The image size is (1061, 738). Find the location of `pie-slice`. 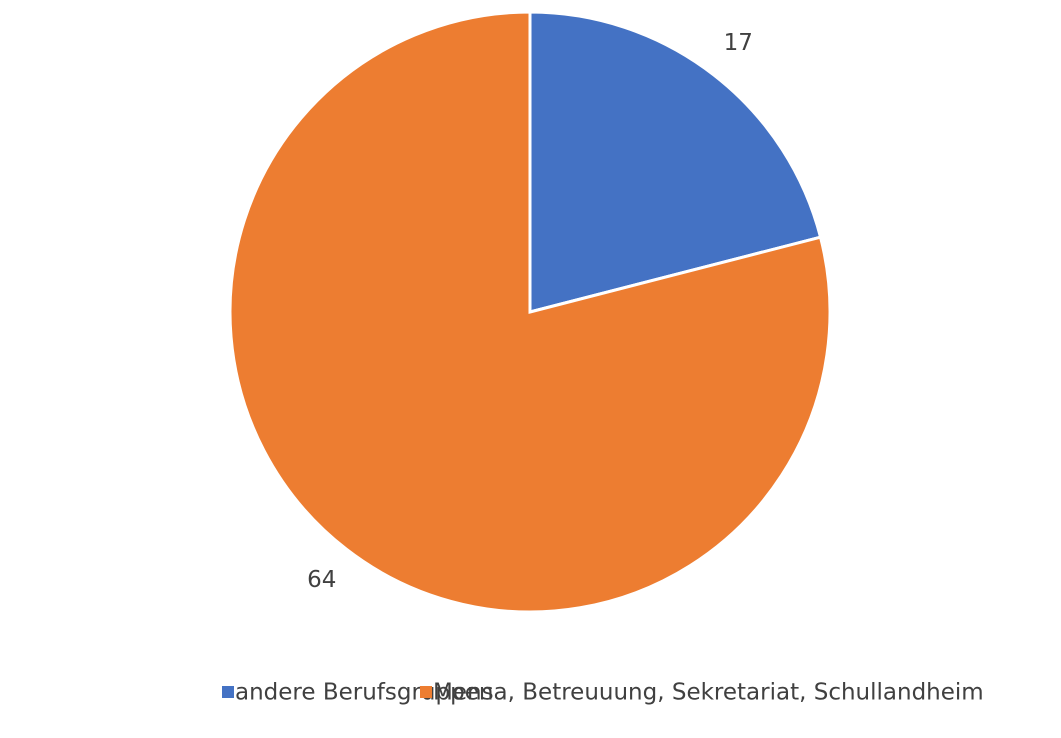

pie-slice is located at coordinates (675, 162).